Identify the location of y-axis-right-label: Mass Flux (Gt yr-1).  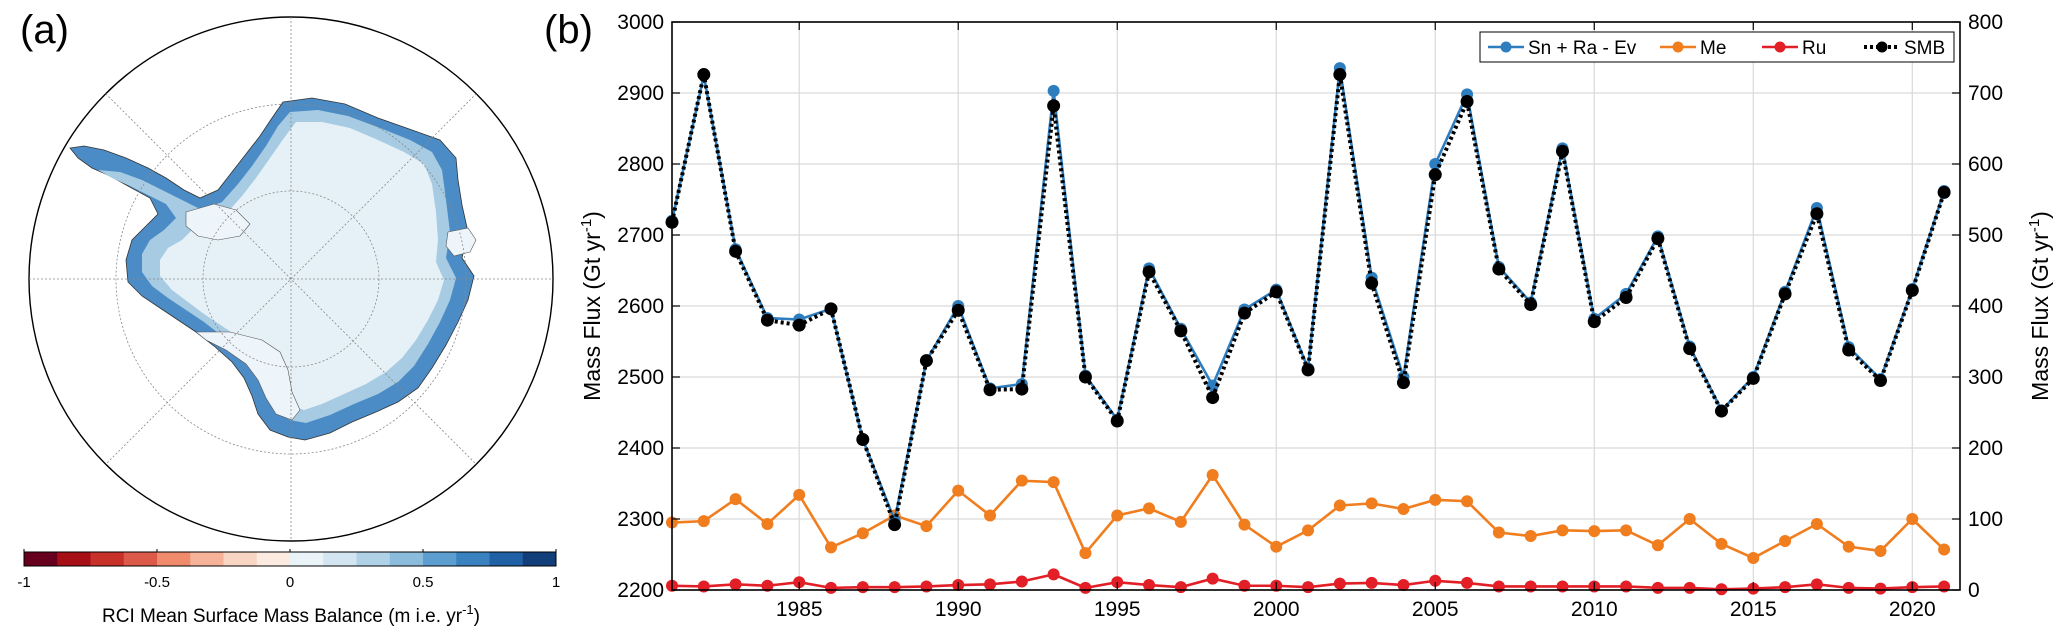
(2039, 306).